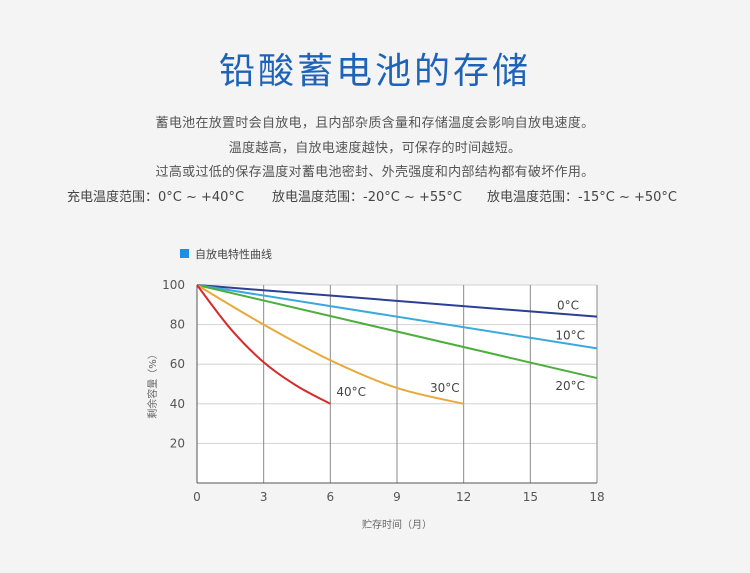 This screenshot has height=573, width=750. What do you see at coordinates (197, 497) in the screenshot?
I see `x-tick-label: 0` at bounding box center [197, 497].